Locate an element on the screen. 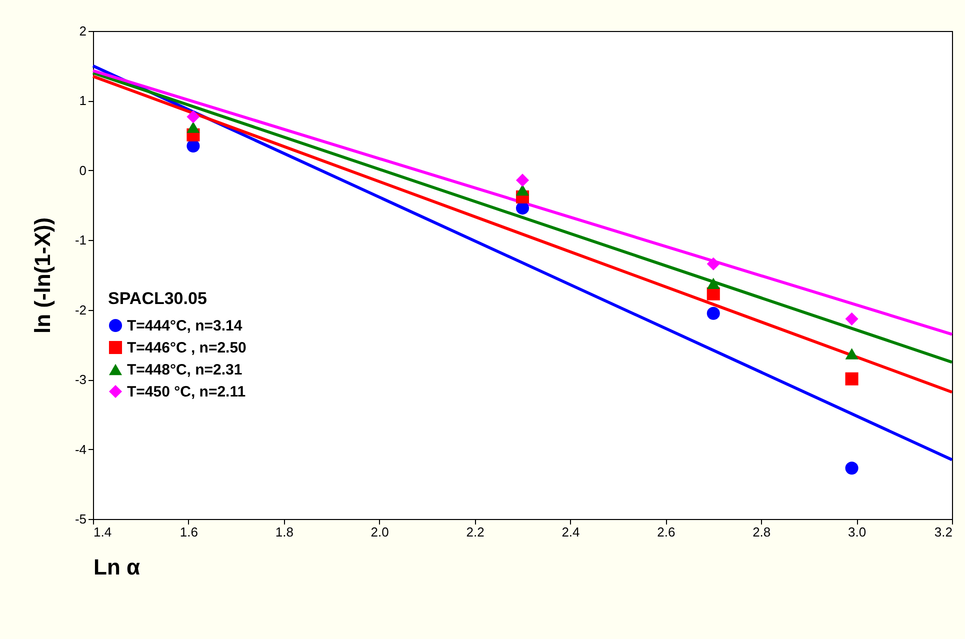  x-tick-label: 1.8 is located at coordinates (284, 532).